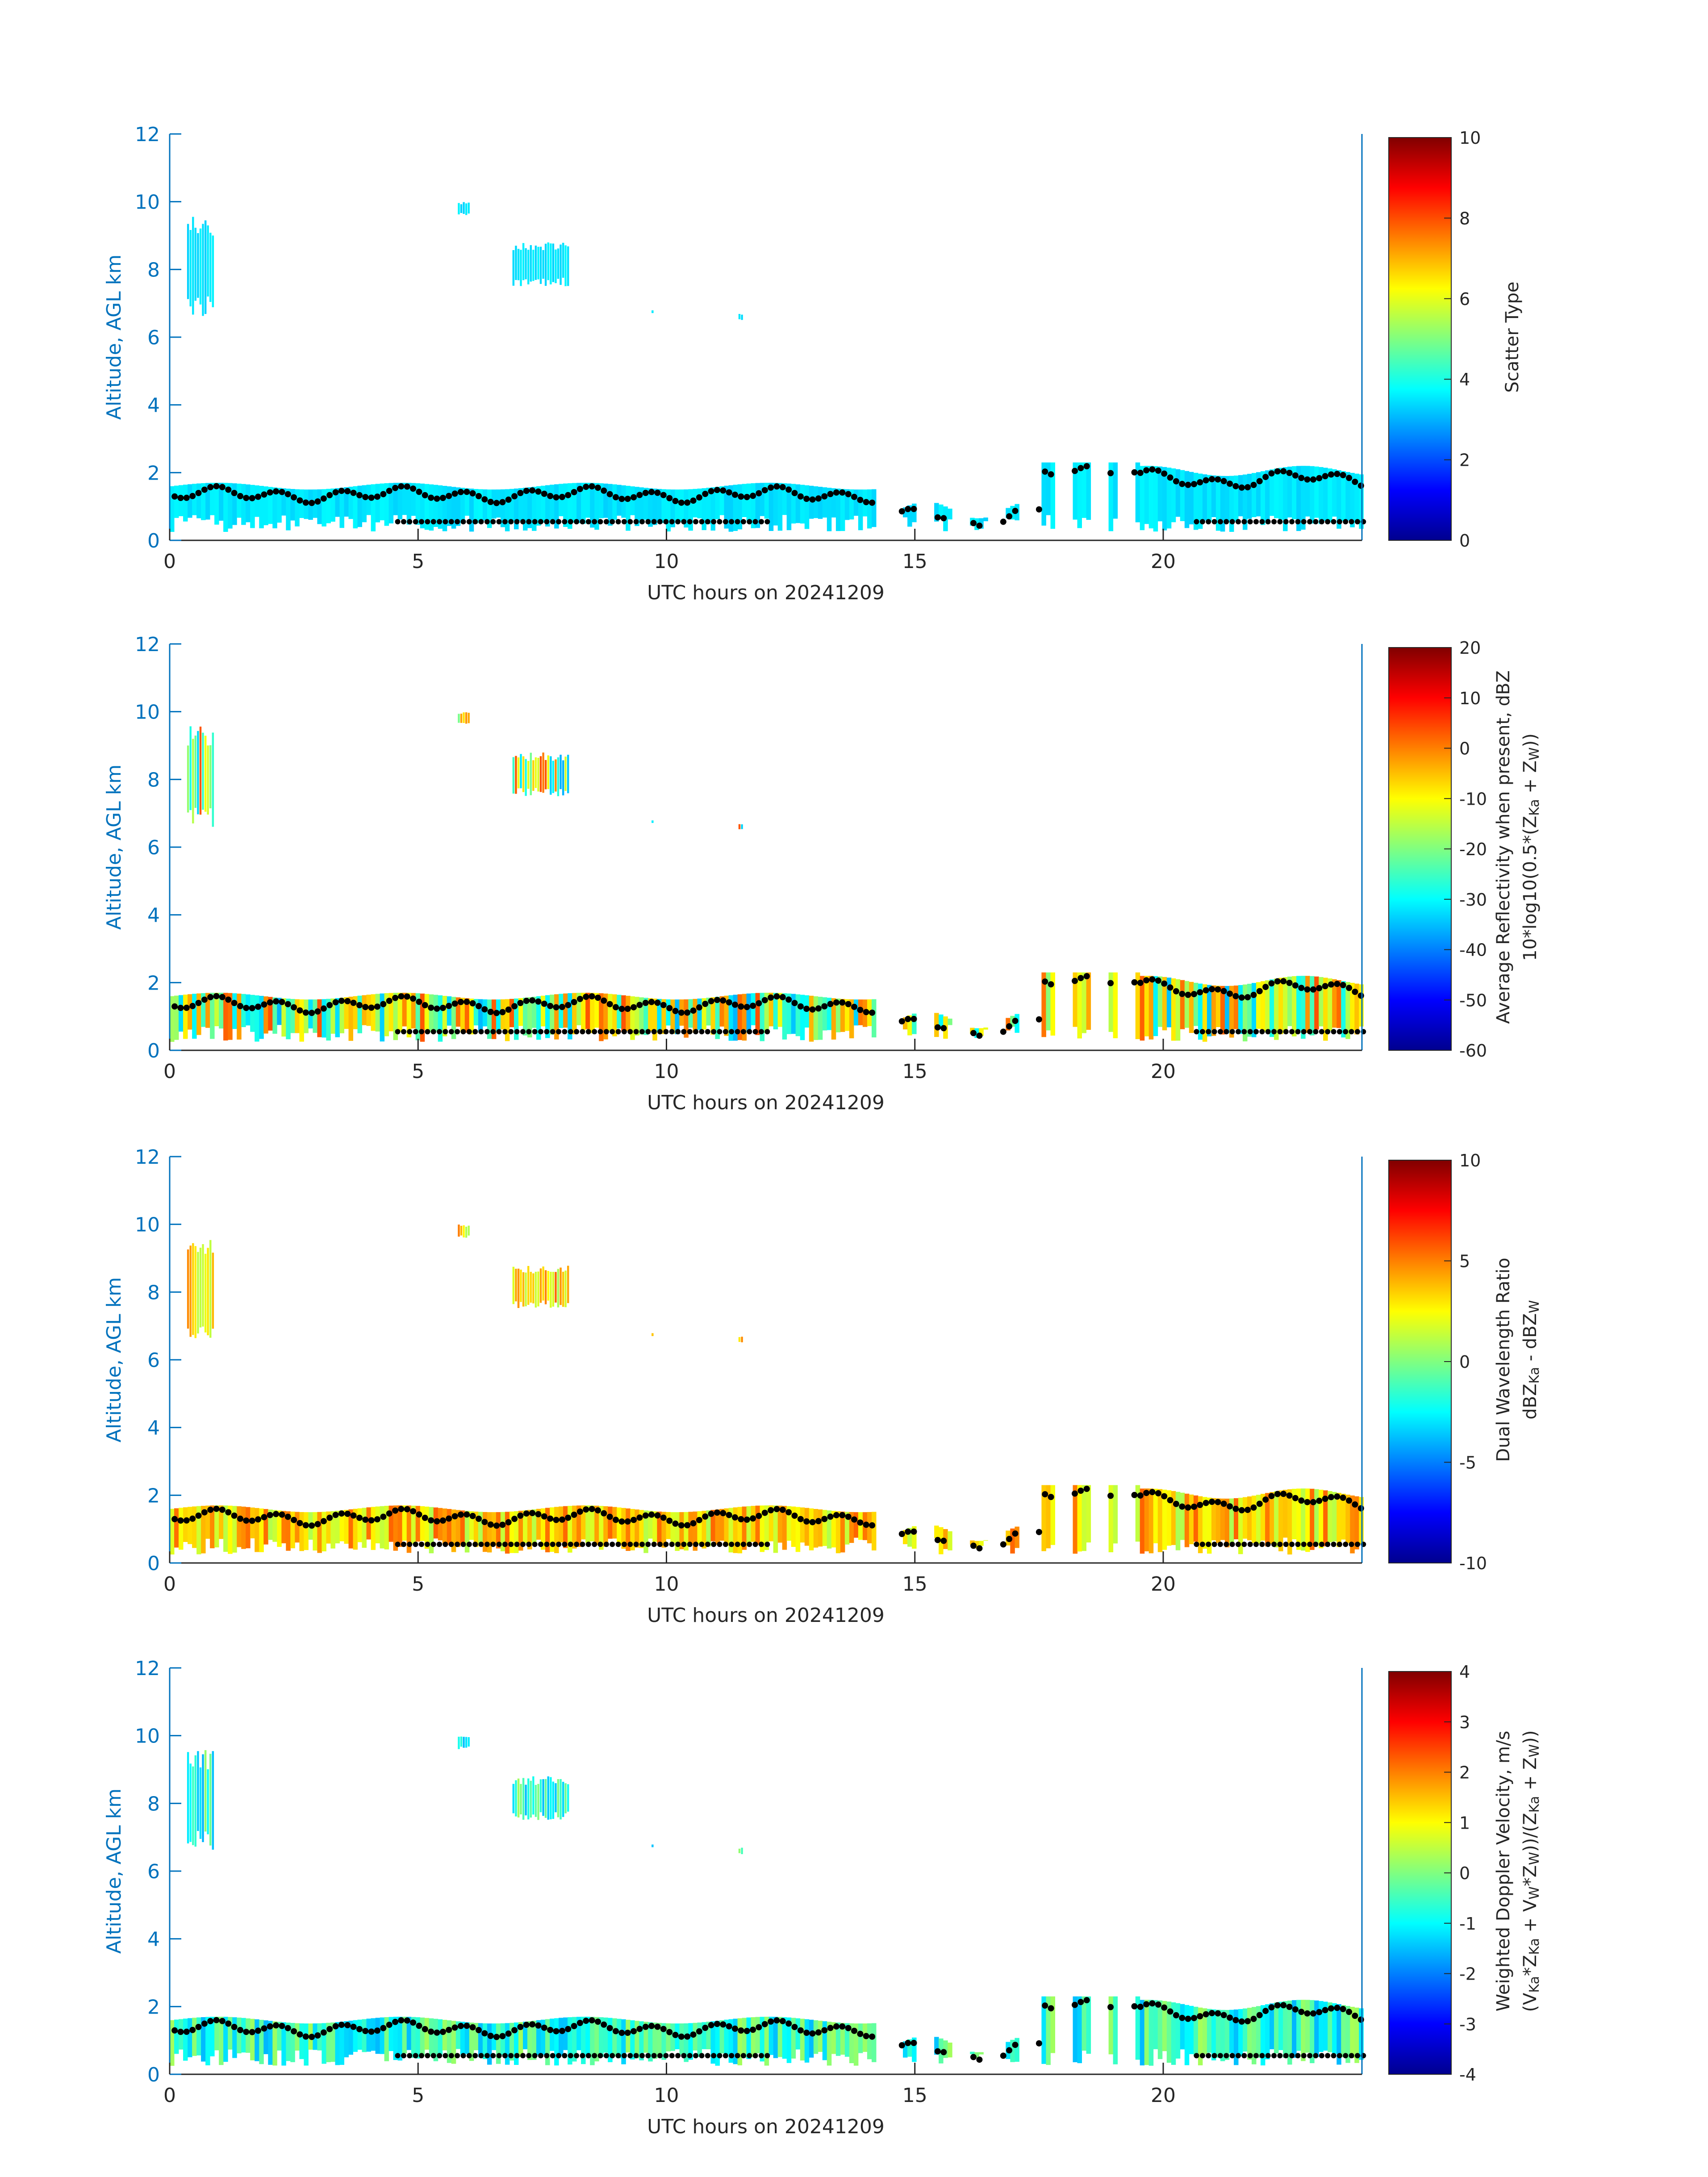  Describe the element at coordinates (1531, 847) in the screenshot. I see `colorbar-label-line2: 10*log10(0.5*(ZKa + ZW))` at that location.